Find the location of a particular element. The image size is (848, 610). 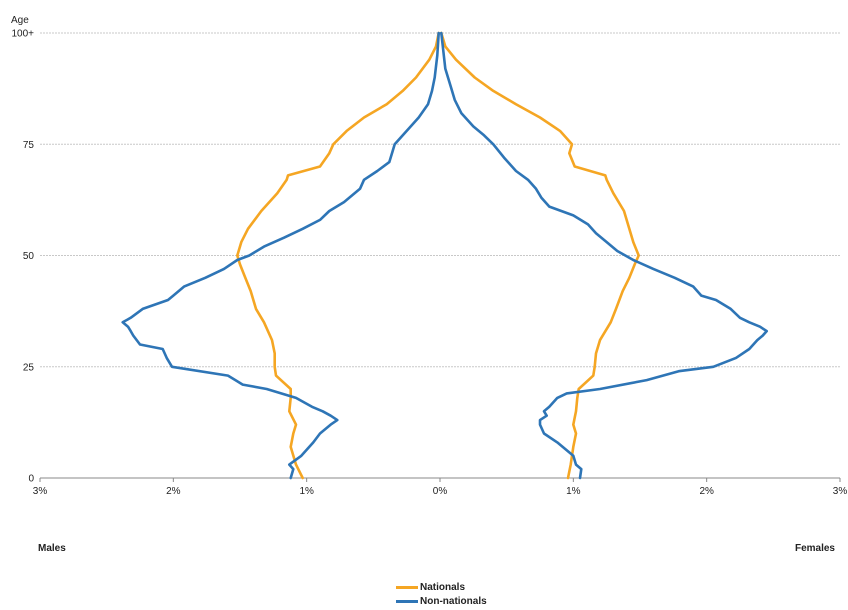

legend-item-nationals: Nationals is located at coordinates (441, 587).